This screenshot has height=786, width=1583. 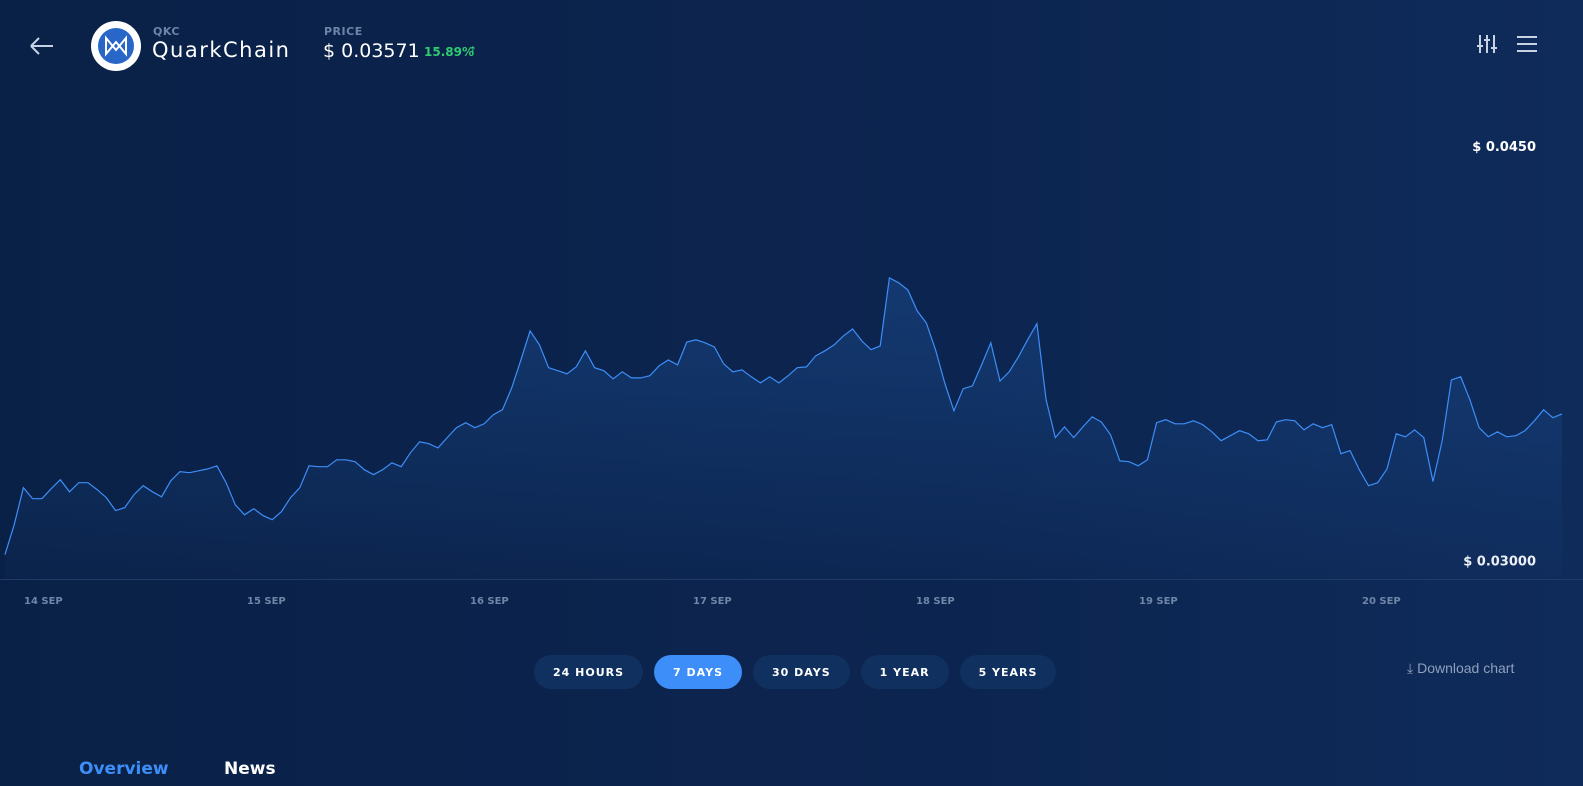 I want to click on tab: News, so click(x=250, y=769).